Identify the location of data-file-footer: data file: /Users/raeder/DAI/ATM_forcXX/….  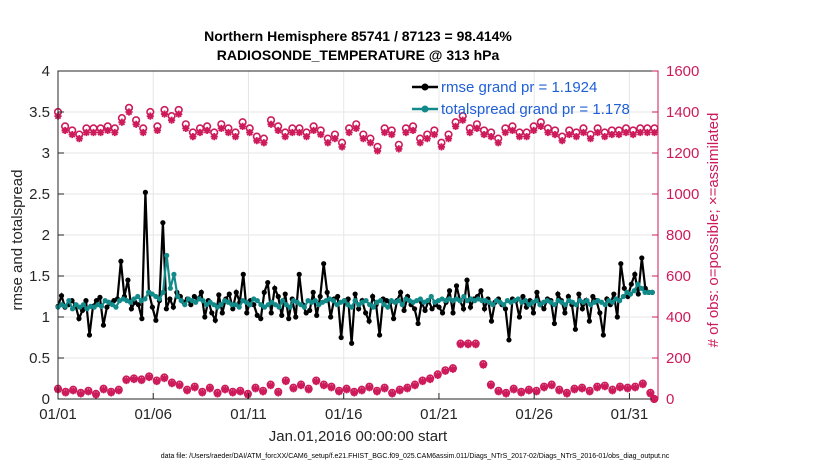
(415, 456).